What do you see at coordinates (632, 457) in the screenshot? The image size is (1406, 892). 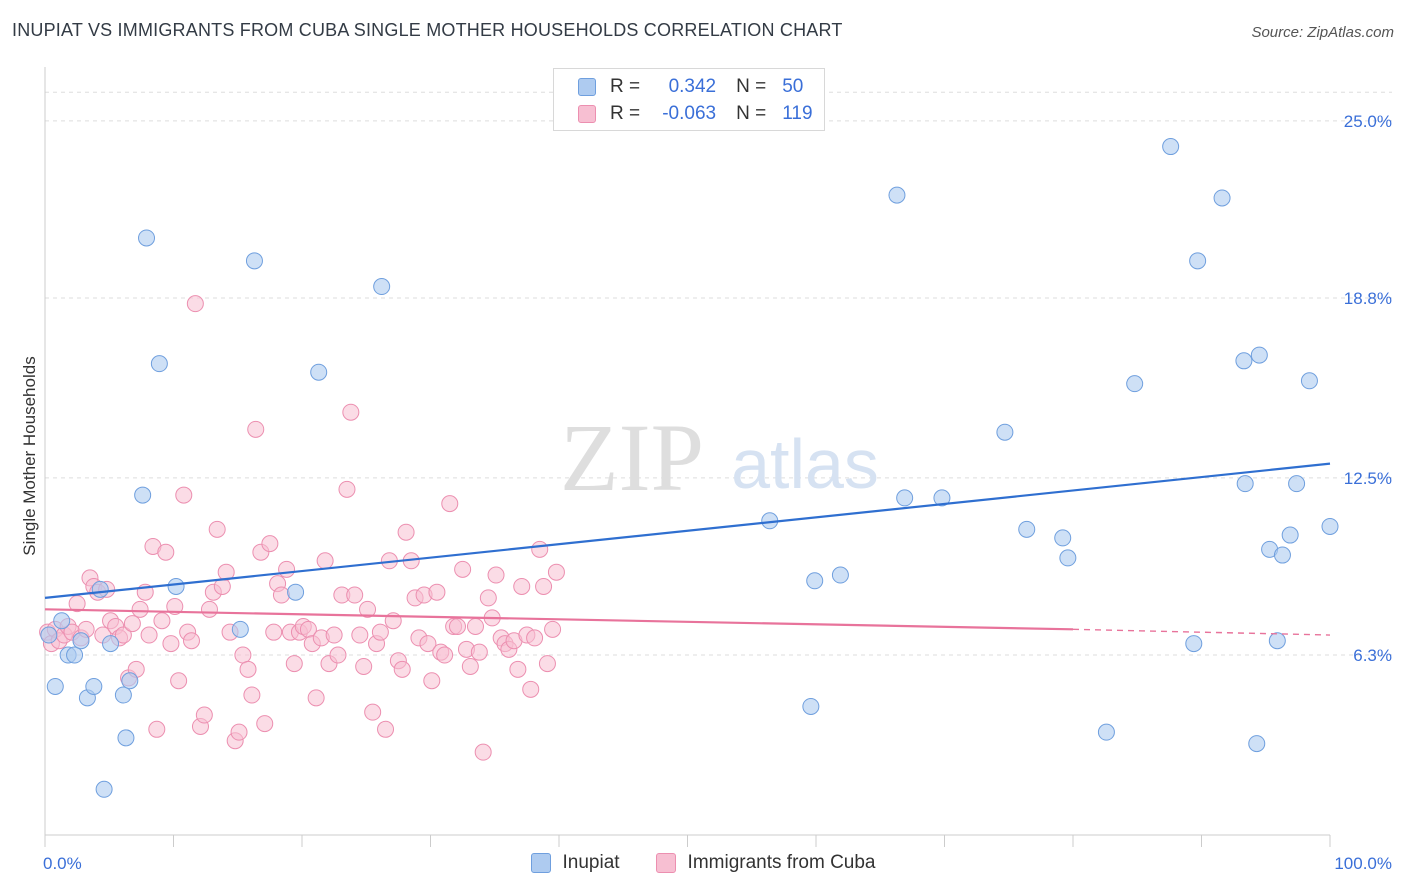 I see `watermark-zip: ZIP` at bounding box center [632, 457].